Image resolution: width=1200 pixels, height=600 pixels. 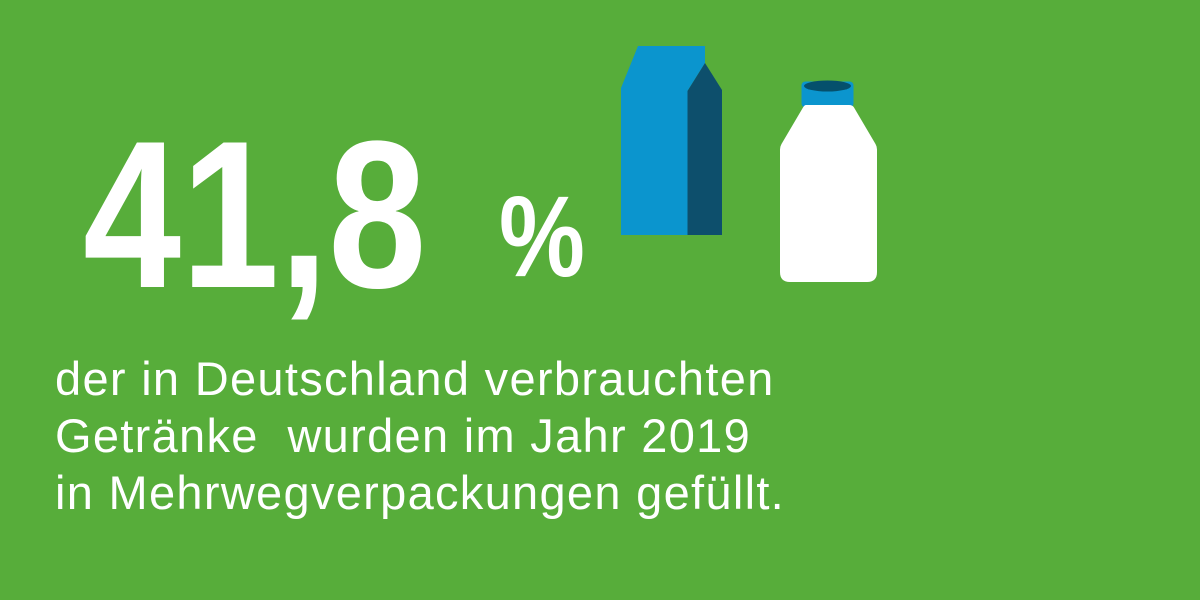 What do you see at coordinates (828, 193) in the screenshot?
I see `bottle-body` at bounding box center [828, 193].